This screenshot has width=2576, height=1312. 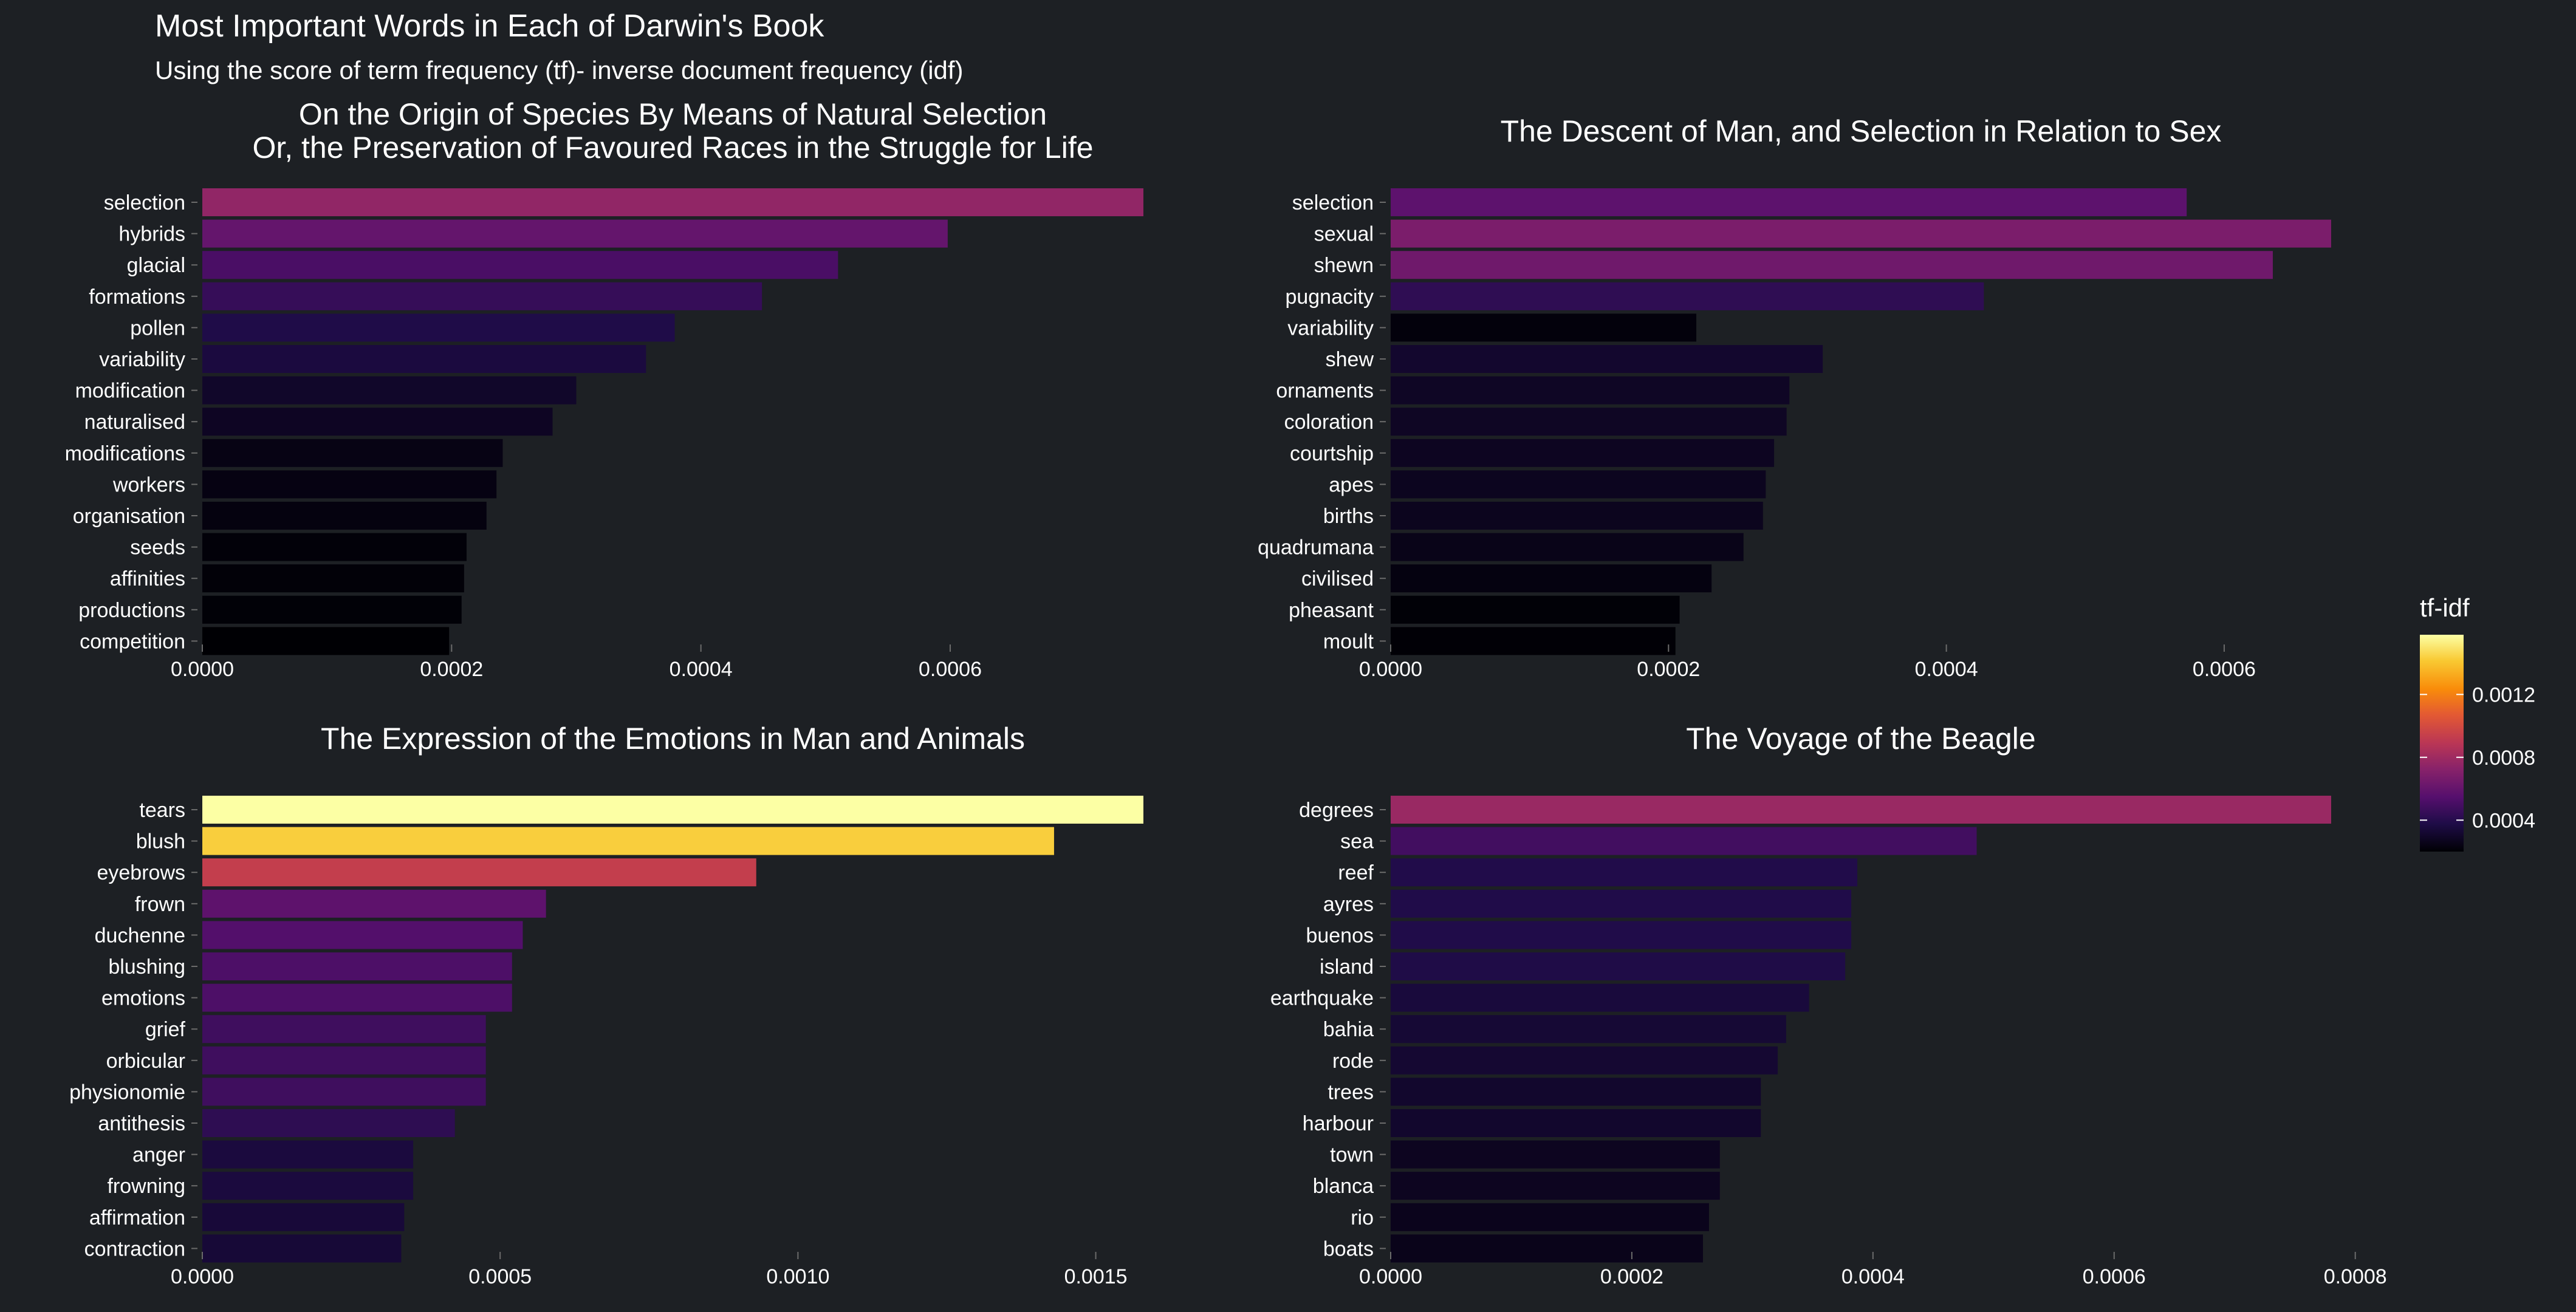 What do you see at coordinates (130, 391) in the screenshot?
I see `category-label: modification` at bounding box center [130, 391].